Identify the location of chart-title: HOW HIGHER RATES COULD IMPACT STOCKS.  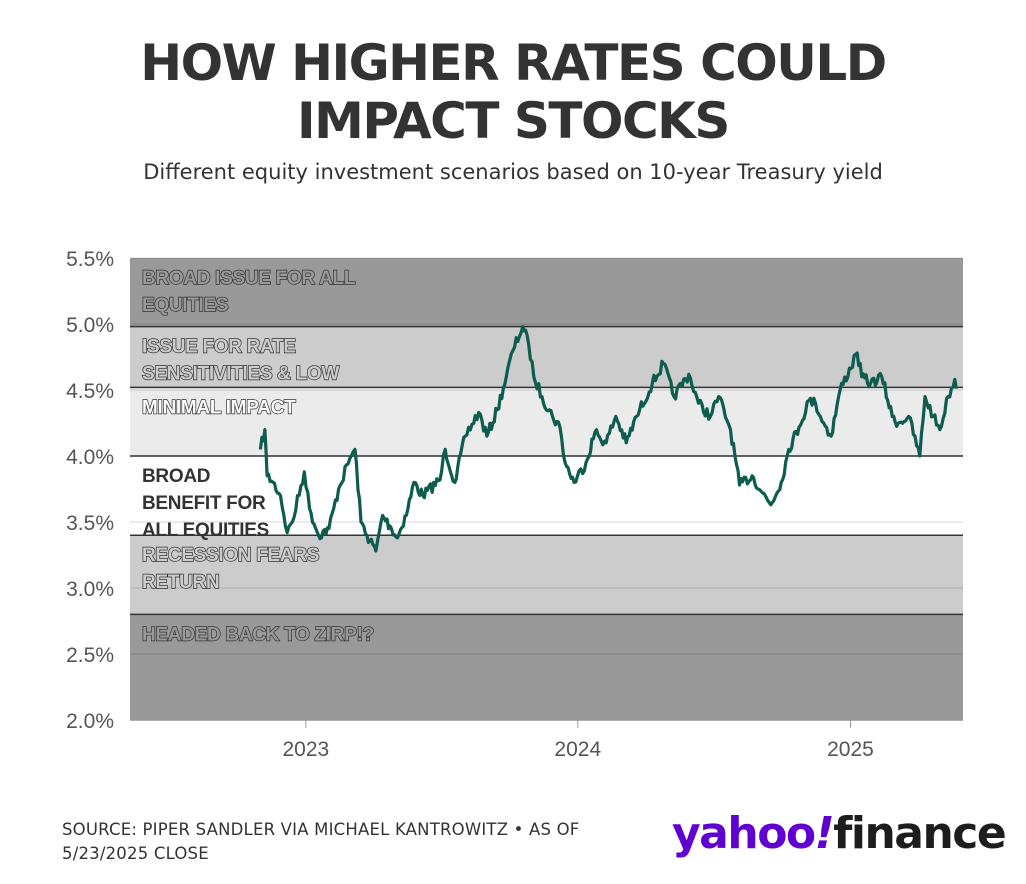
(513, 92).